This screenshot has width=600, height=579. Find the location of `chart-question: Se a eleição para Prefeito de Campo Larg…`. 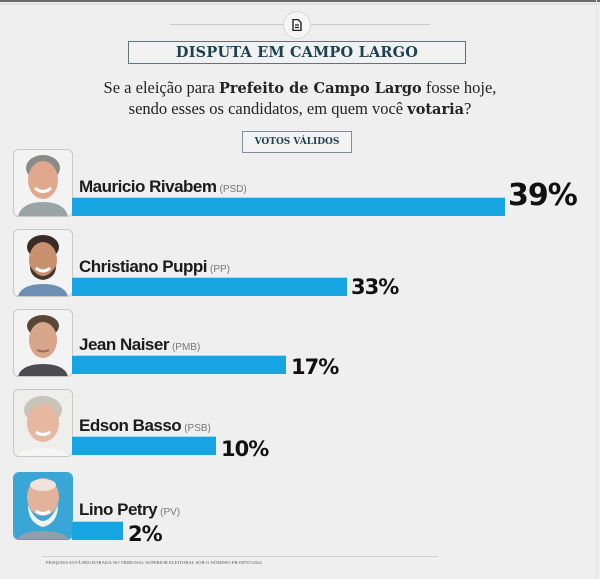

chart-question: Se a eleição para Prefeito de Campo Larg… is located at coordinates (300, 99).